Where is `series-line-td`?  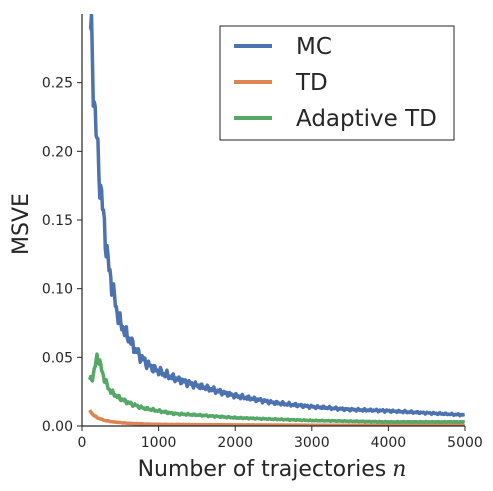
series-line-td is located at coordinates (276, 417).